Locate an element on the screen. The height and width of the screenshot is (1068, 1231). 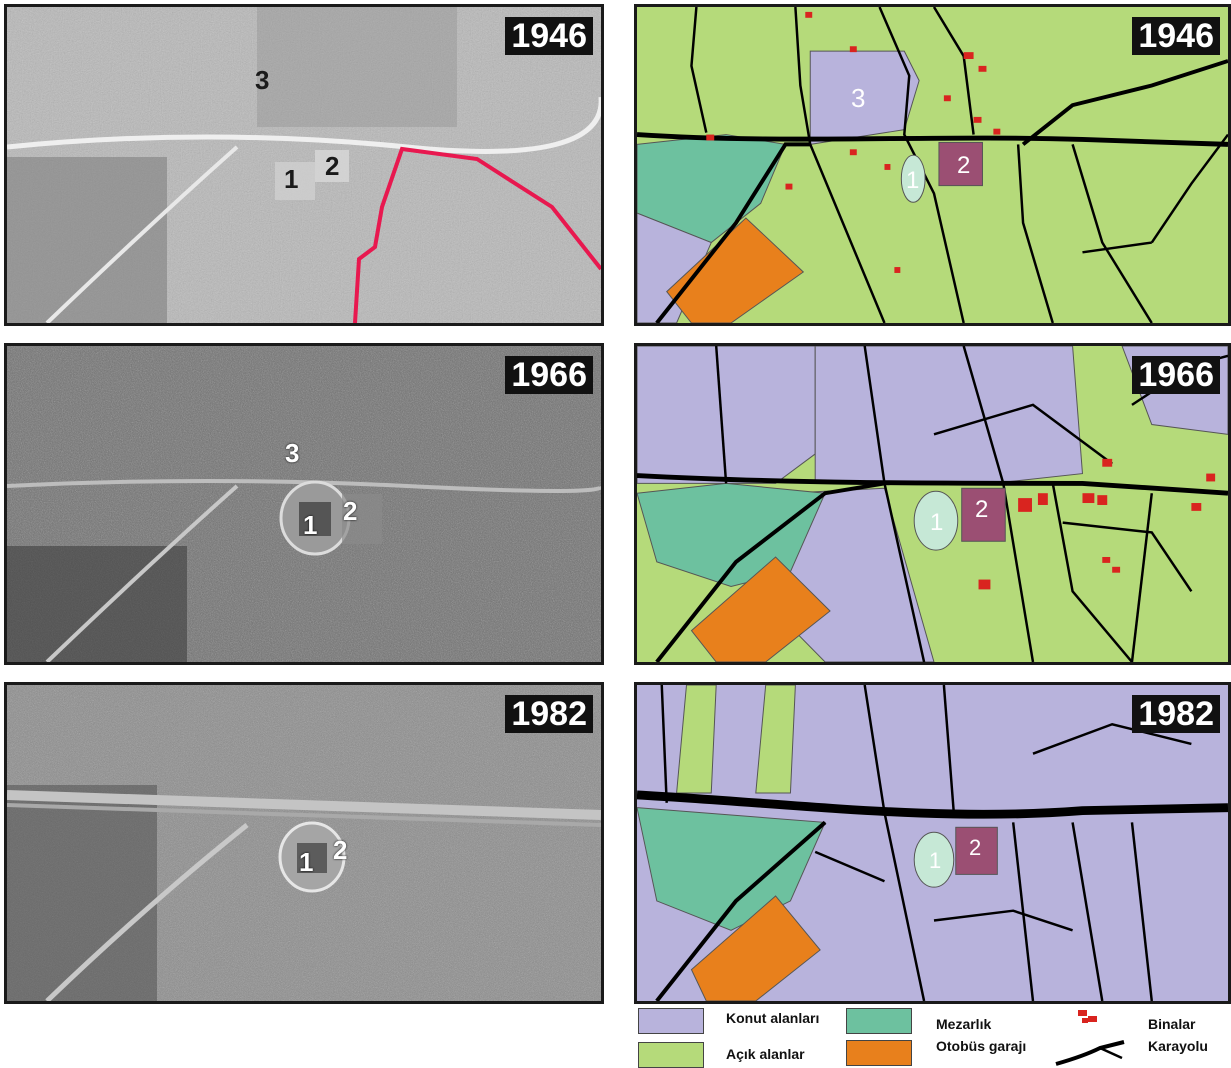
aerial-photo-1946: 1946 1 2 3 is located at coordinates (304, 165).